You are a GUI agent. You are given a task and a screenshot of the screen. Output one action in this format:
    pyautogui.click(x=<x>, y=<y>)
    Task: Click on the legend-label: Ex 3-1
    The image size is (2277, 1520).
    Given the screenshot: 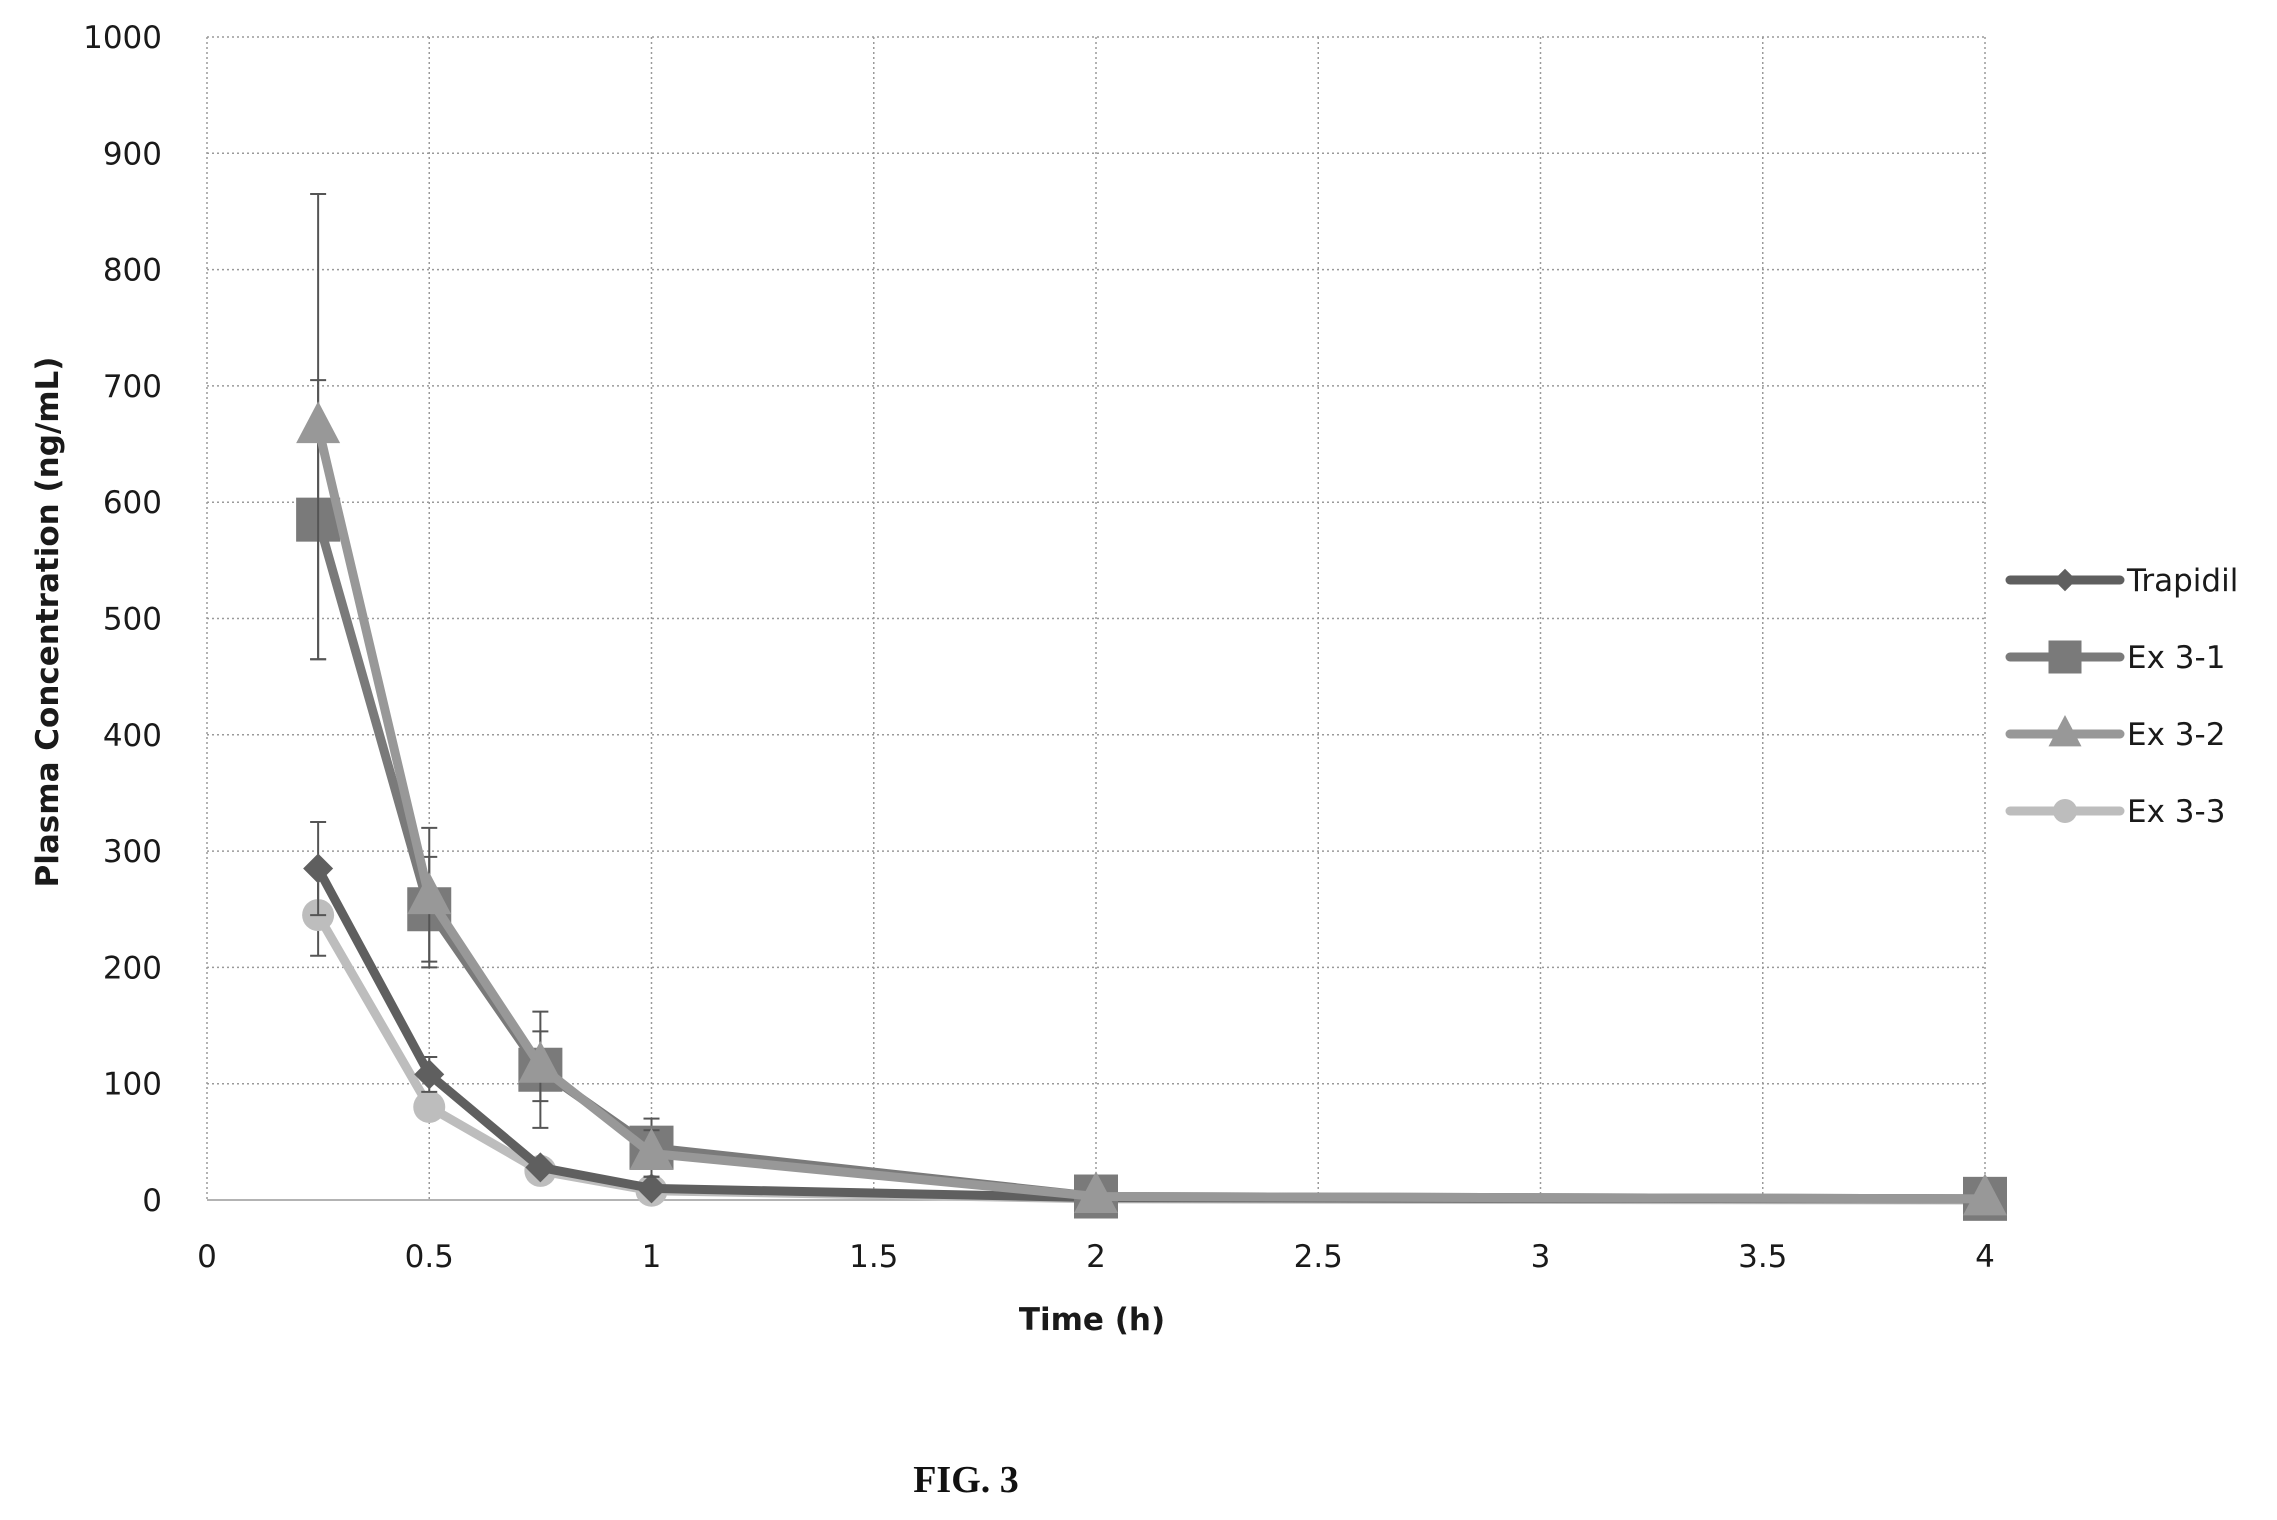 What is the action you would take?
    pyautogui.click(x=2176, y=658)
    